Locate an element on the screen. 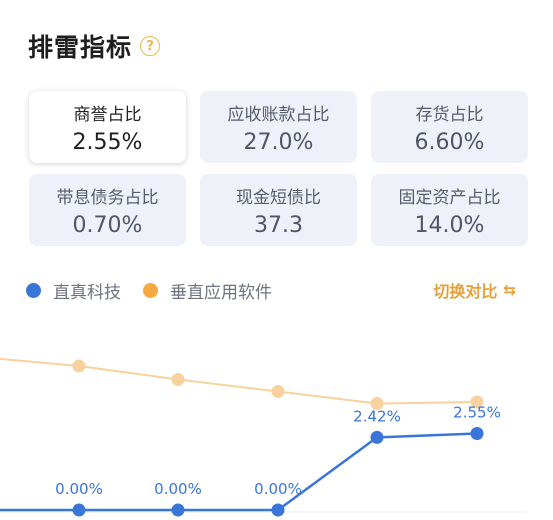  metric-card-fixed-assets: 固定资产占比 14.0% is located at coordinates (449, 210).